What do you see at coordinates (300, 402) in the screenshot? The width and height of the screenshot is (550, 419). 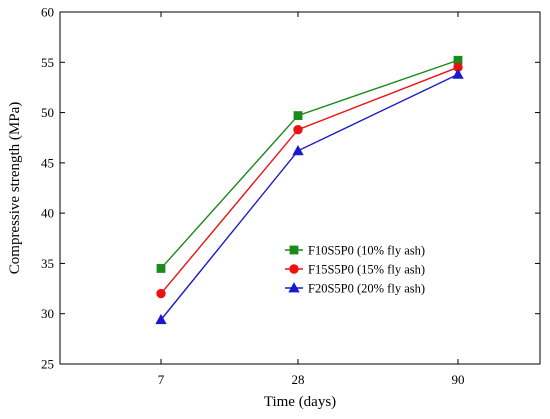 I see `x-axis-label: Time (days)` at bounding box center [300, 402].